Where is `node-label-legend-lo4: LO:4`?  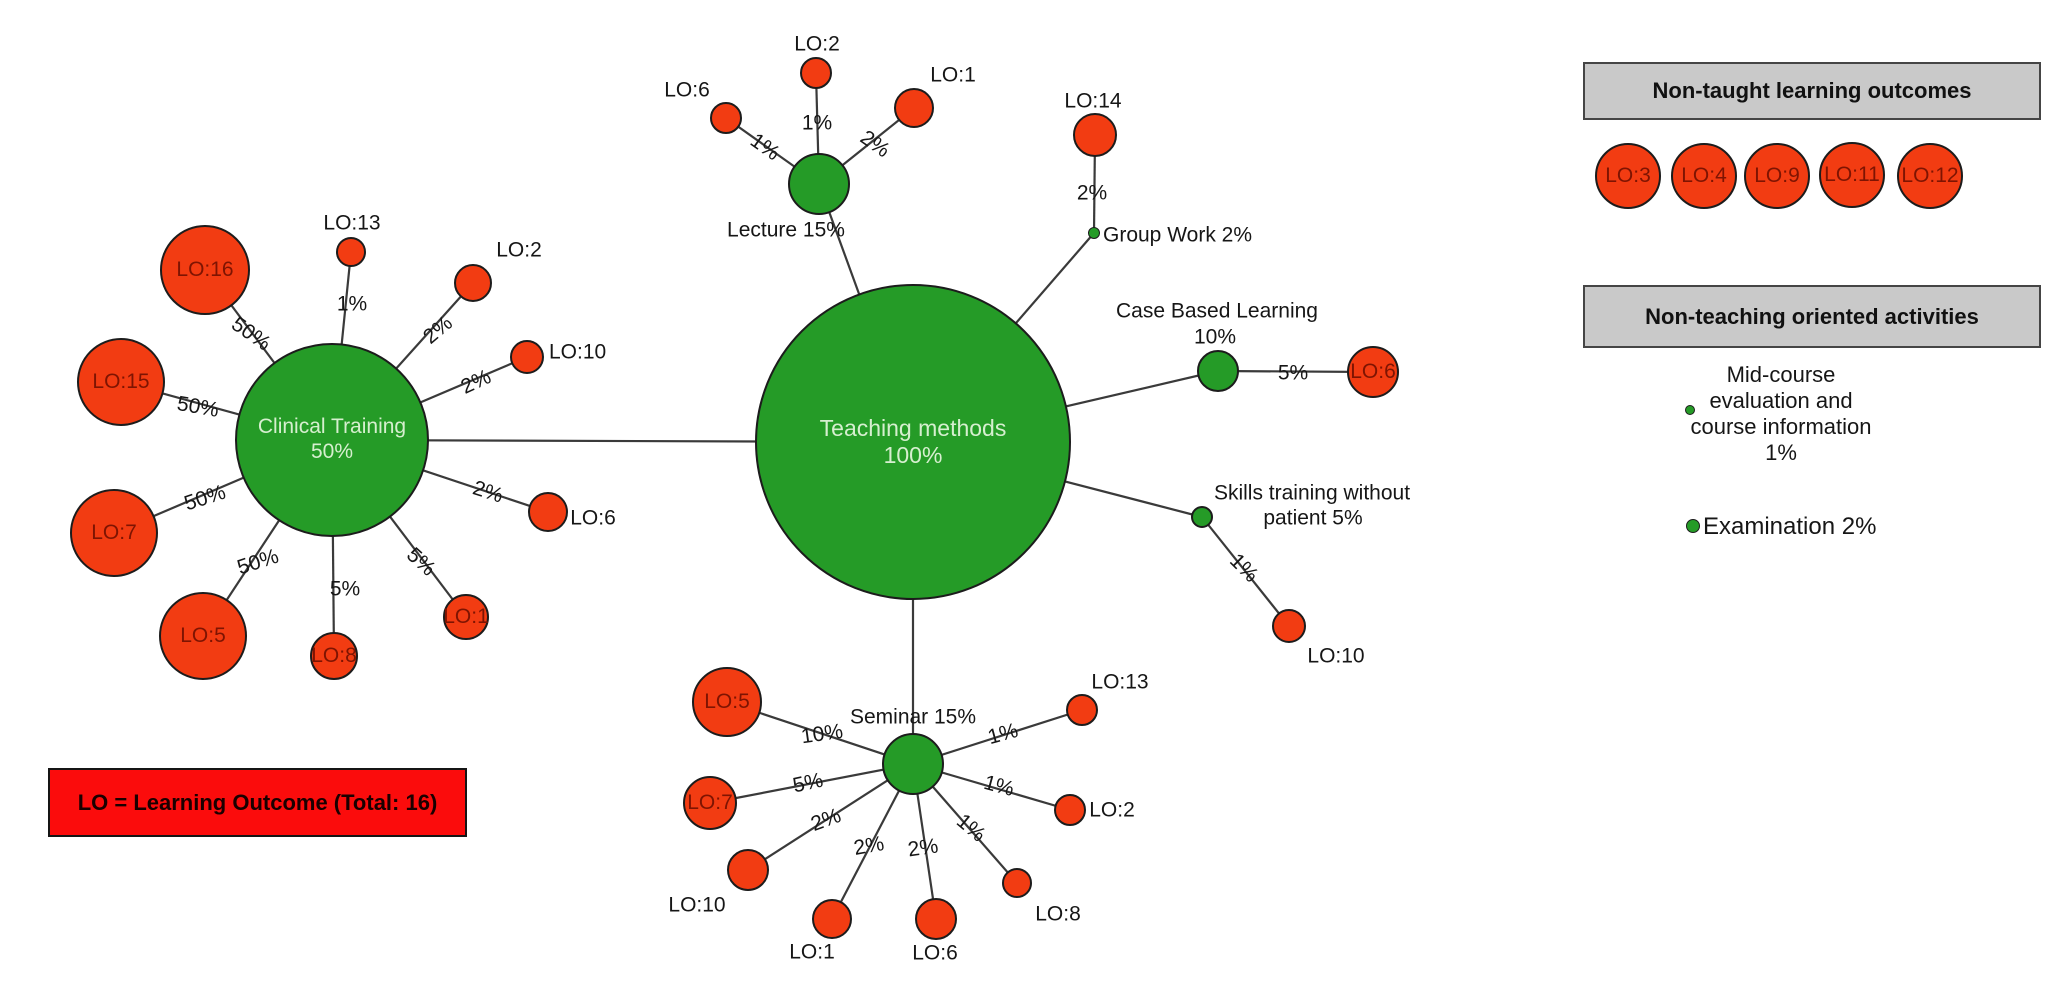
node-label-legend-lo4: LO:4 is located at coordinates (1704, 175).